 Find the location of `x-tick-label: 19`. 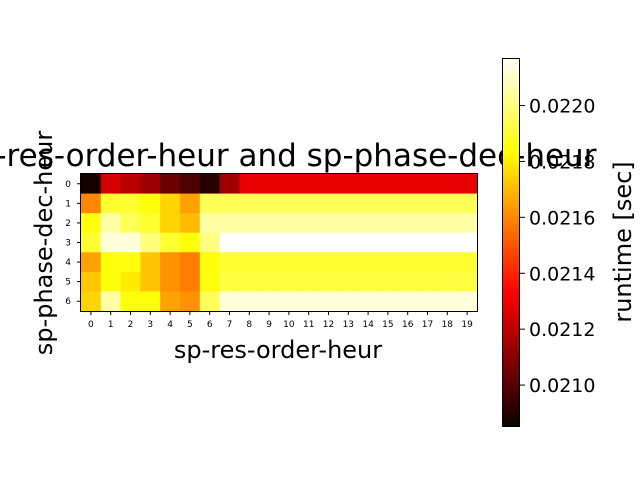

x-tick-label: 19 is located at coordinates (467, 325).